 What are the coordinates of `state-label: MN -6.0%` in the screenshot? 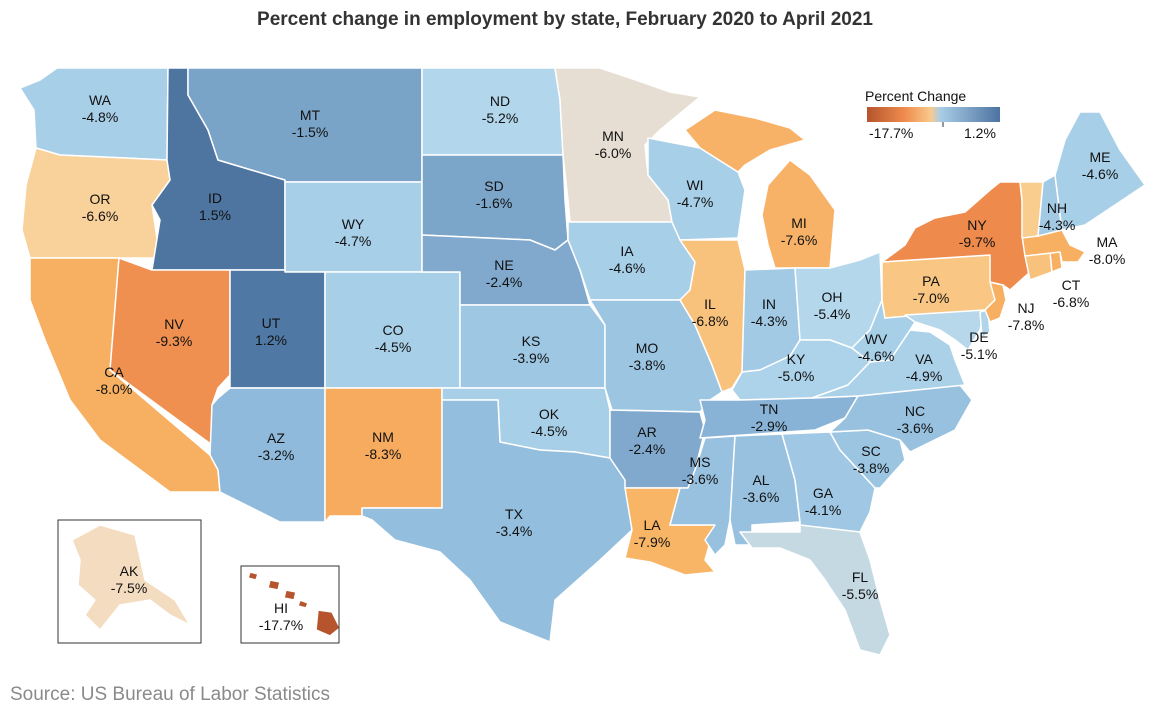 It's located at (613, 144).